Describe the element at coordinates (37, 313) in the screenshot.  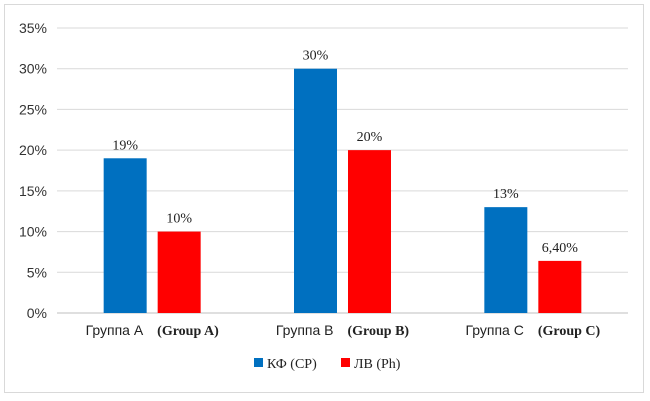
I see `y-tick-label: 0%` at that location.